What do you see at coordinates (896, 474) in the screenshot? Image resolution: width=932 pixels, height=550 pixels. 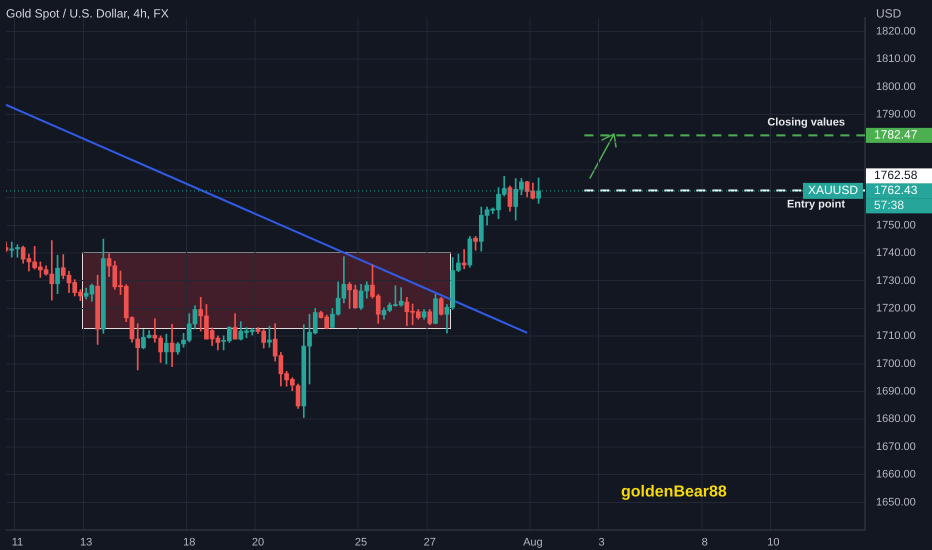 I see `y-tick-label: 1660.00` at bounding box center [896, 474].